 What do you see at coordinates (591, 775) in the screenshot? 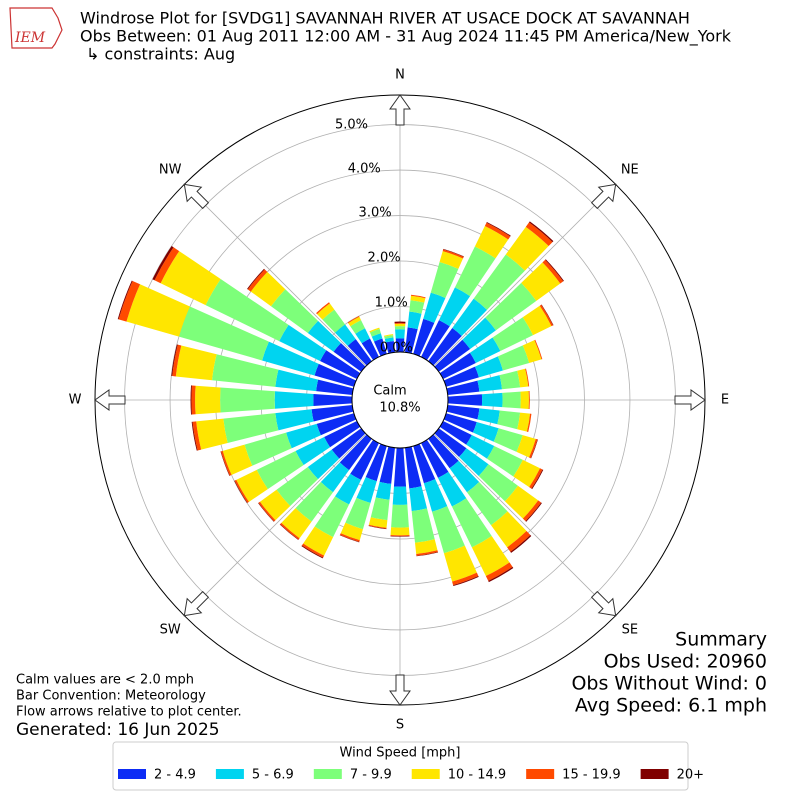
I see `legend-label: 15 - 19.9` at bounding box center [591, 775].